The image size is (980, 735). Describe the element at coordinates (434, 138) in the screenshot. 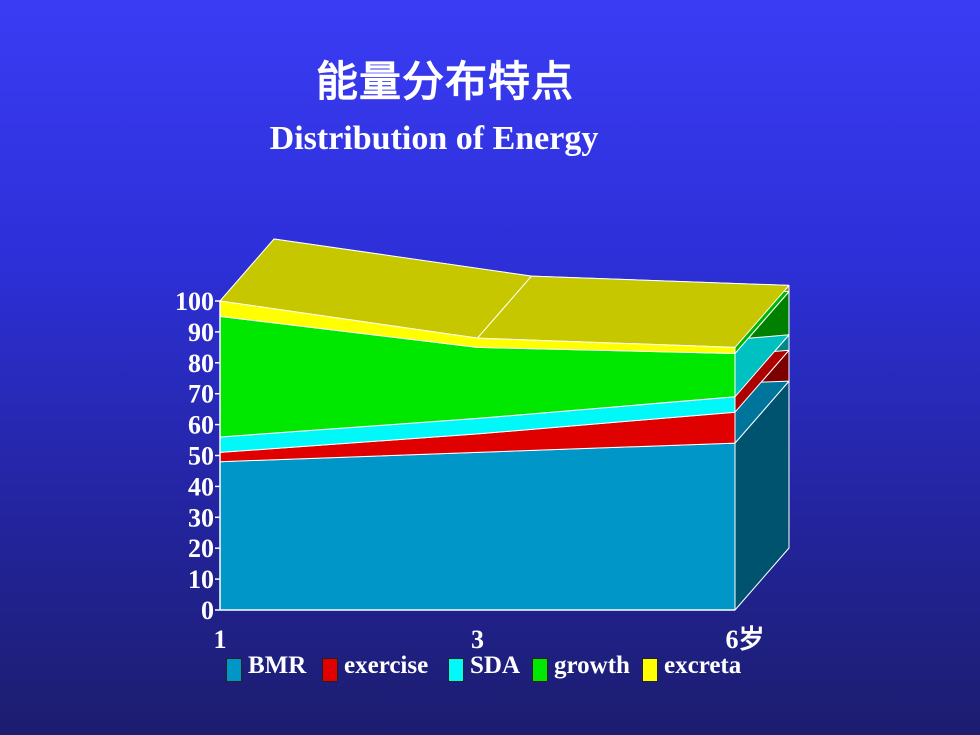

I see `chart-title-en: Distribution of Energy` at that location.